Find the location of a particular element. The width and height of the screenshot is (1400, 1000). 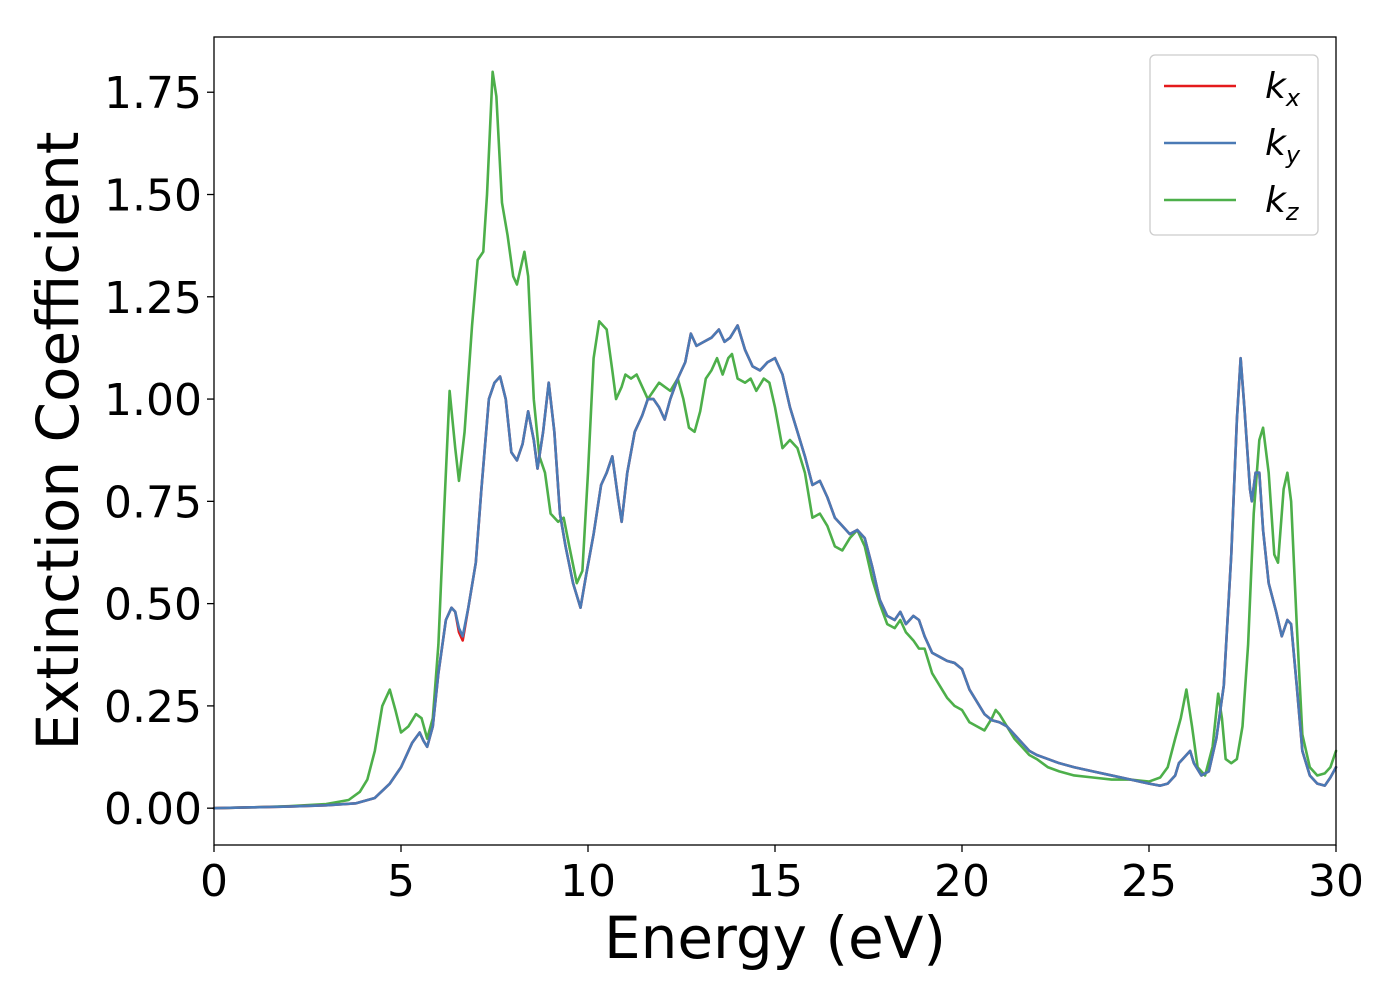

legend-box is located at coordinates (1234, 145).